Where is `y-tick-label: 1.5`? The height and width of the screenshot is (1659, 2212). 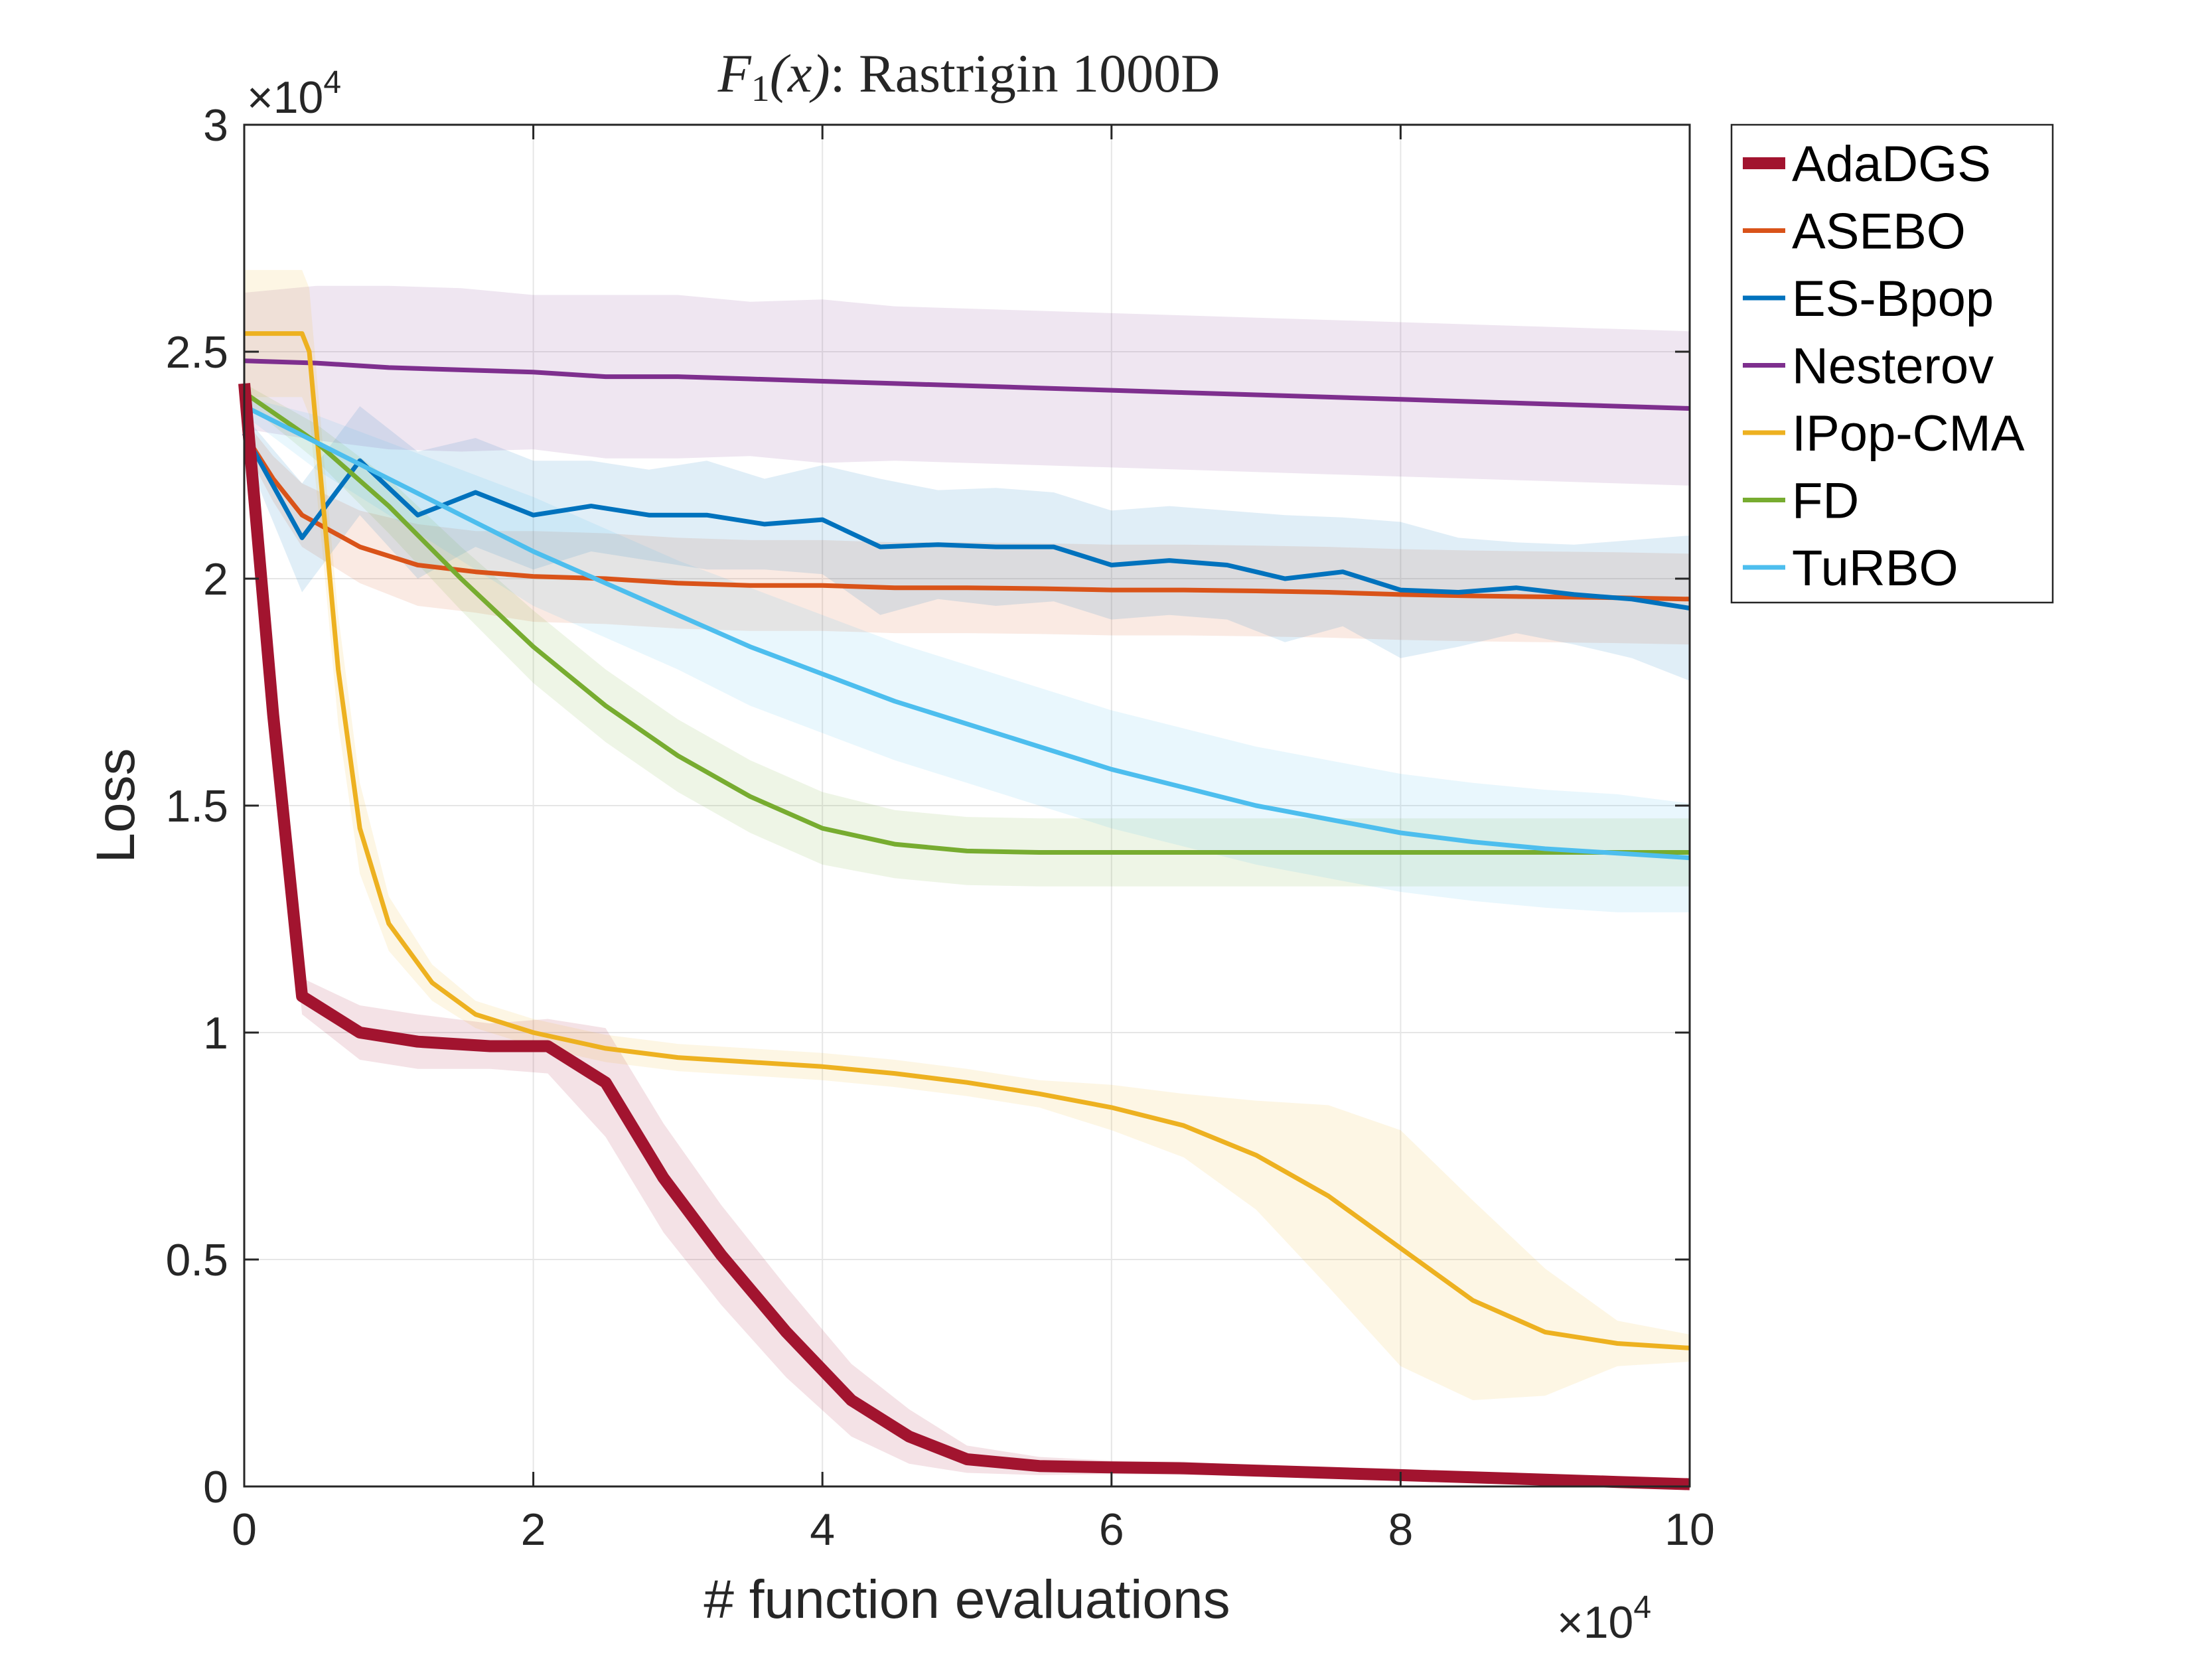
y-tick-label: 1.5 is located at coordinates (197, 806).